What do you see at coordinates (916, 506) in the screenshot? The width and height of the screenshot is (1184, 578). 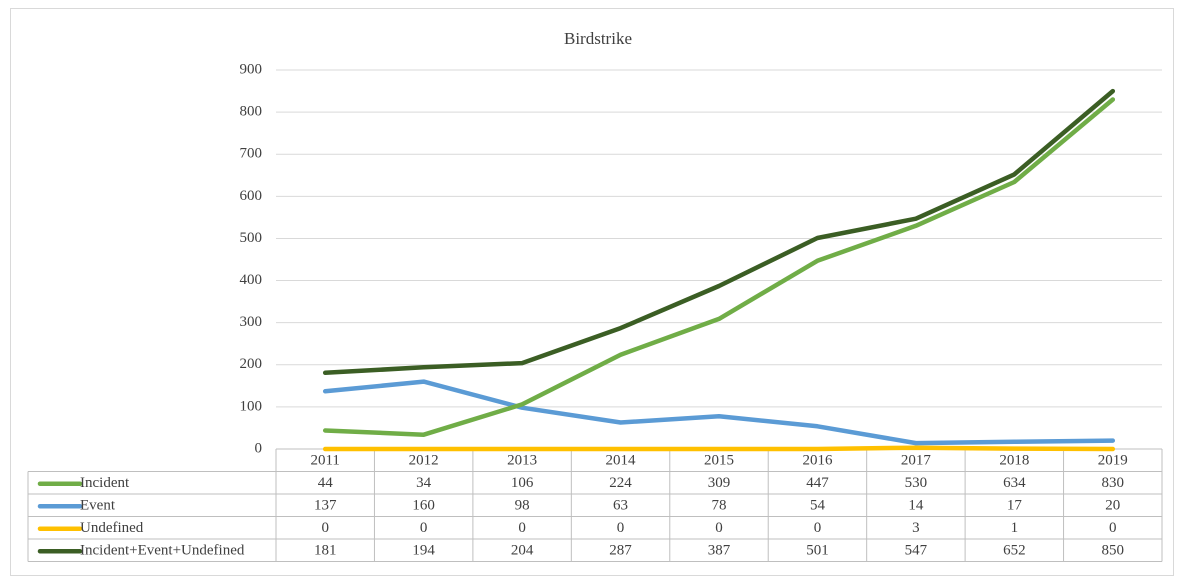 I see `table-value: 14` at bounding box center [916, 506].